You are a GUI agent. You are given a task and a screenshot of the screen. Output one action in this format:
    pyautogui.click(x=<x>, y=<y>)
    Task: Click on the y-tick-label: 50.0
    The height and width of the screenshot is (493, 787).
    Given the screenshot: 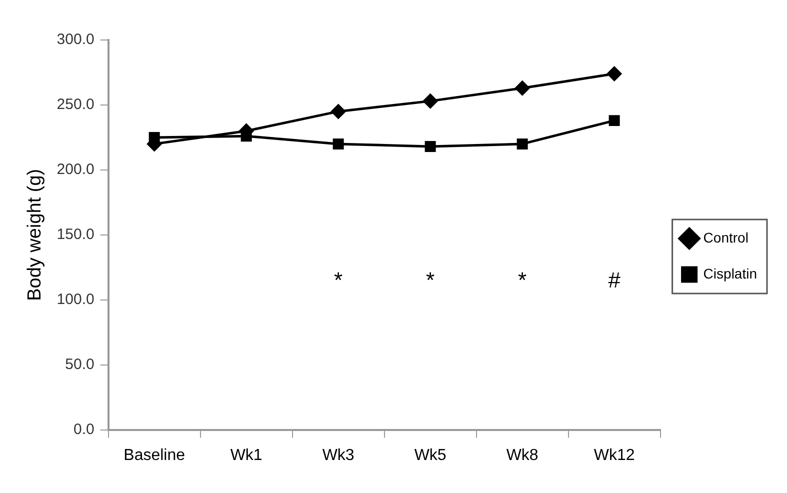 What is the action you would take?
    pyautogui.click(x=79, y=364)
    